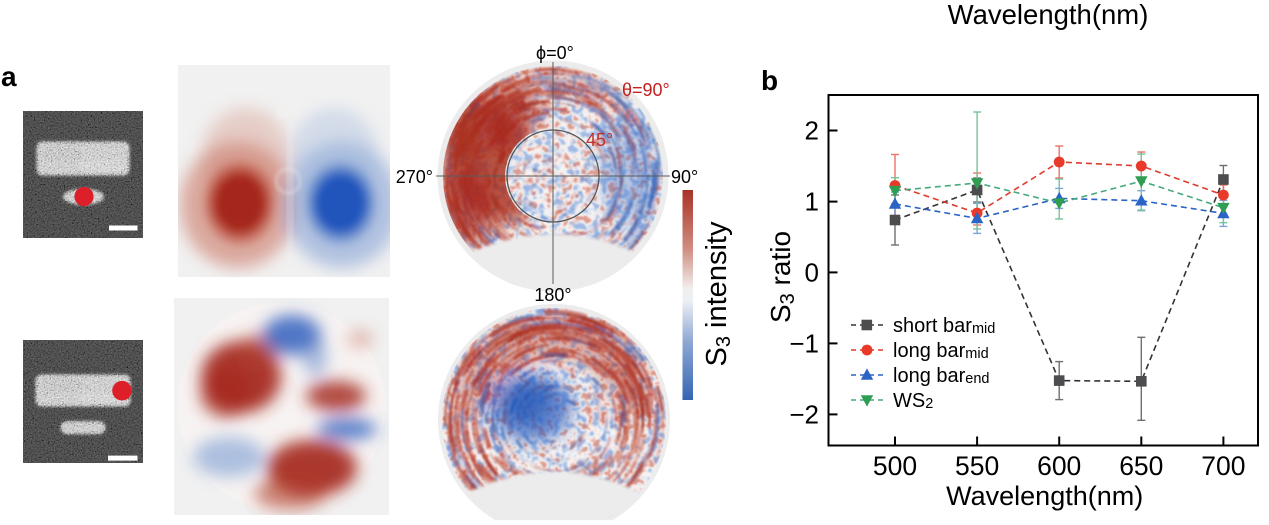 This screenshot has width=1269, height=525. I want to click on svg-text: 600, so click(1059, 466).